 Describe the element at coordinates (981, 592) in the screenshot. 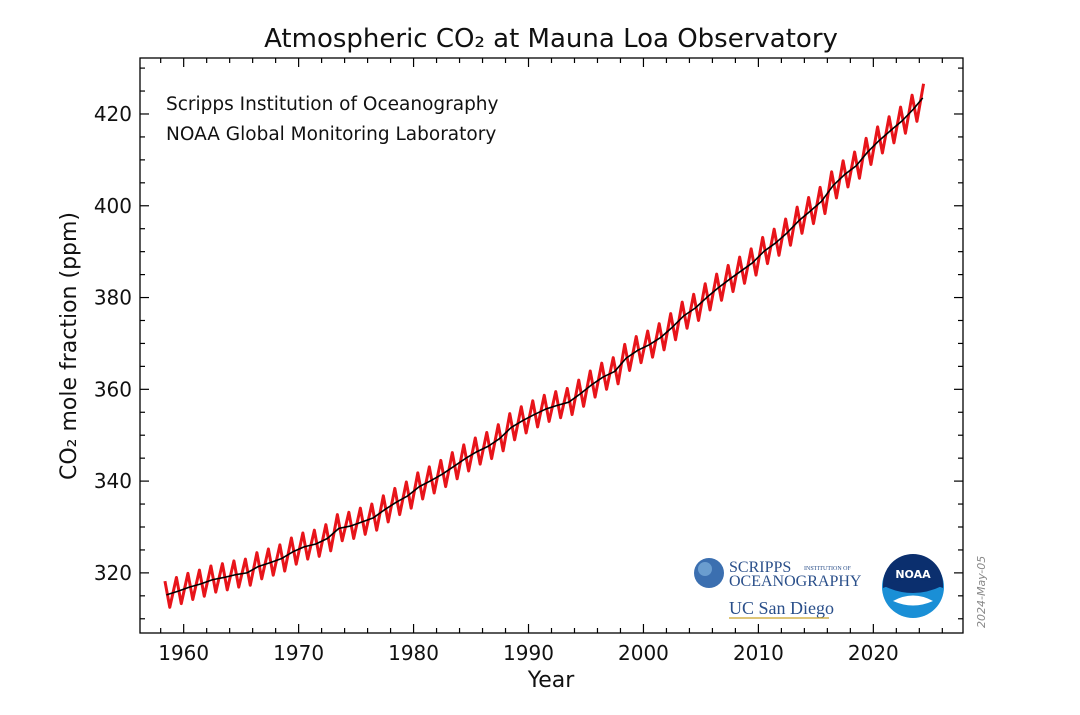

I see `date-stamp: 2024-May-05` at that location.